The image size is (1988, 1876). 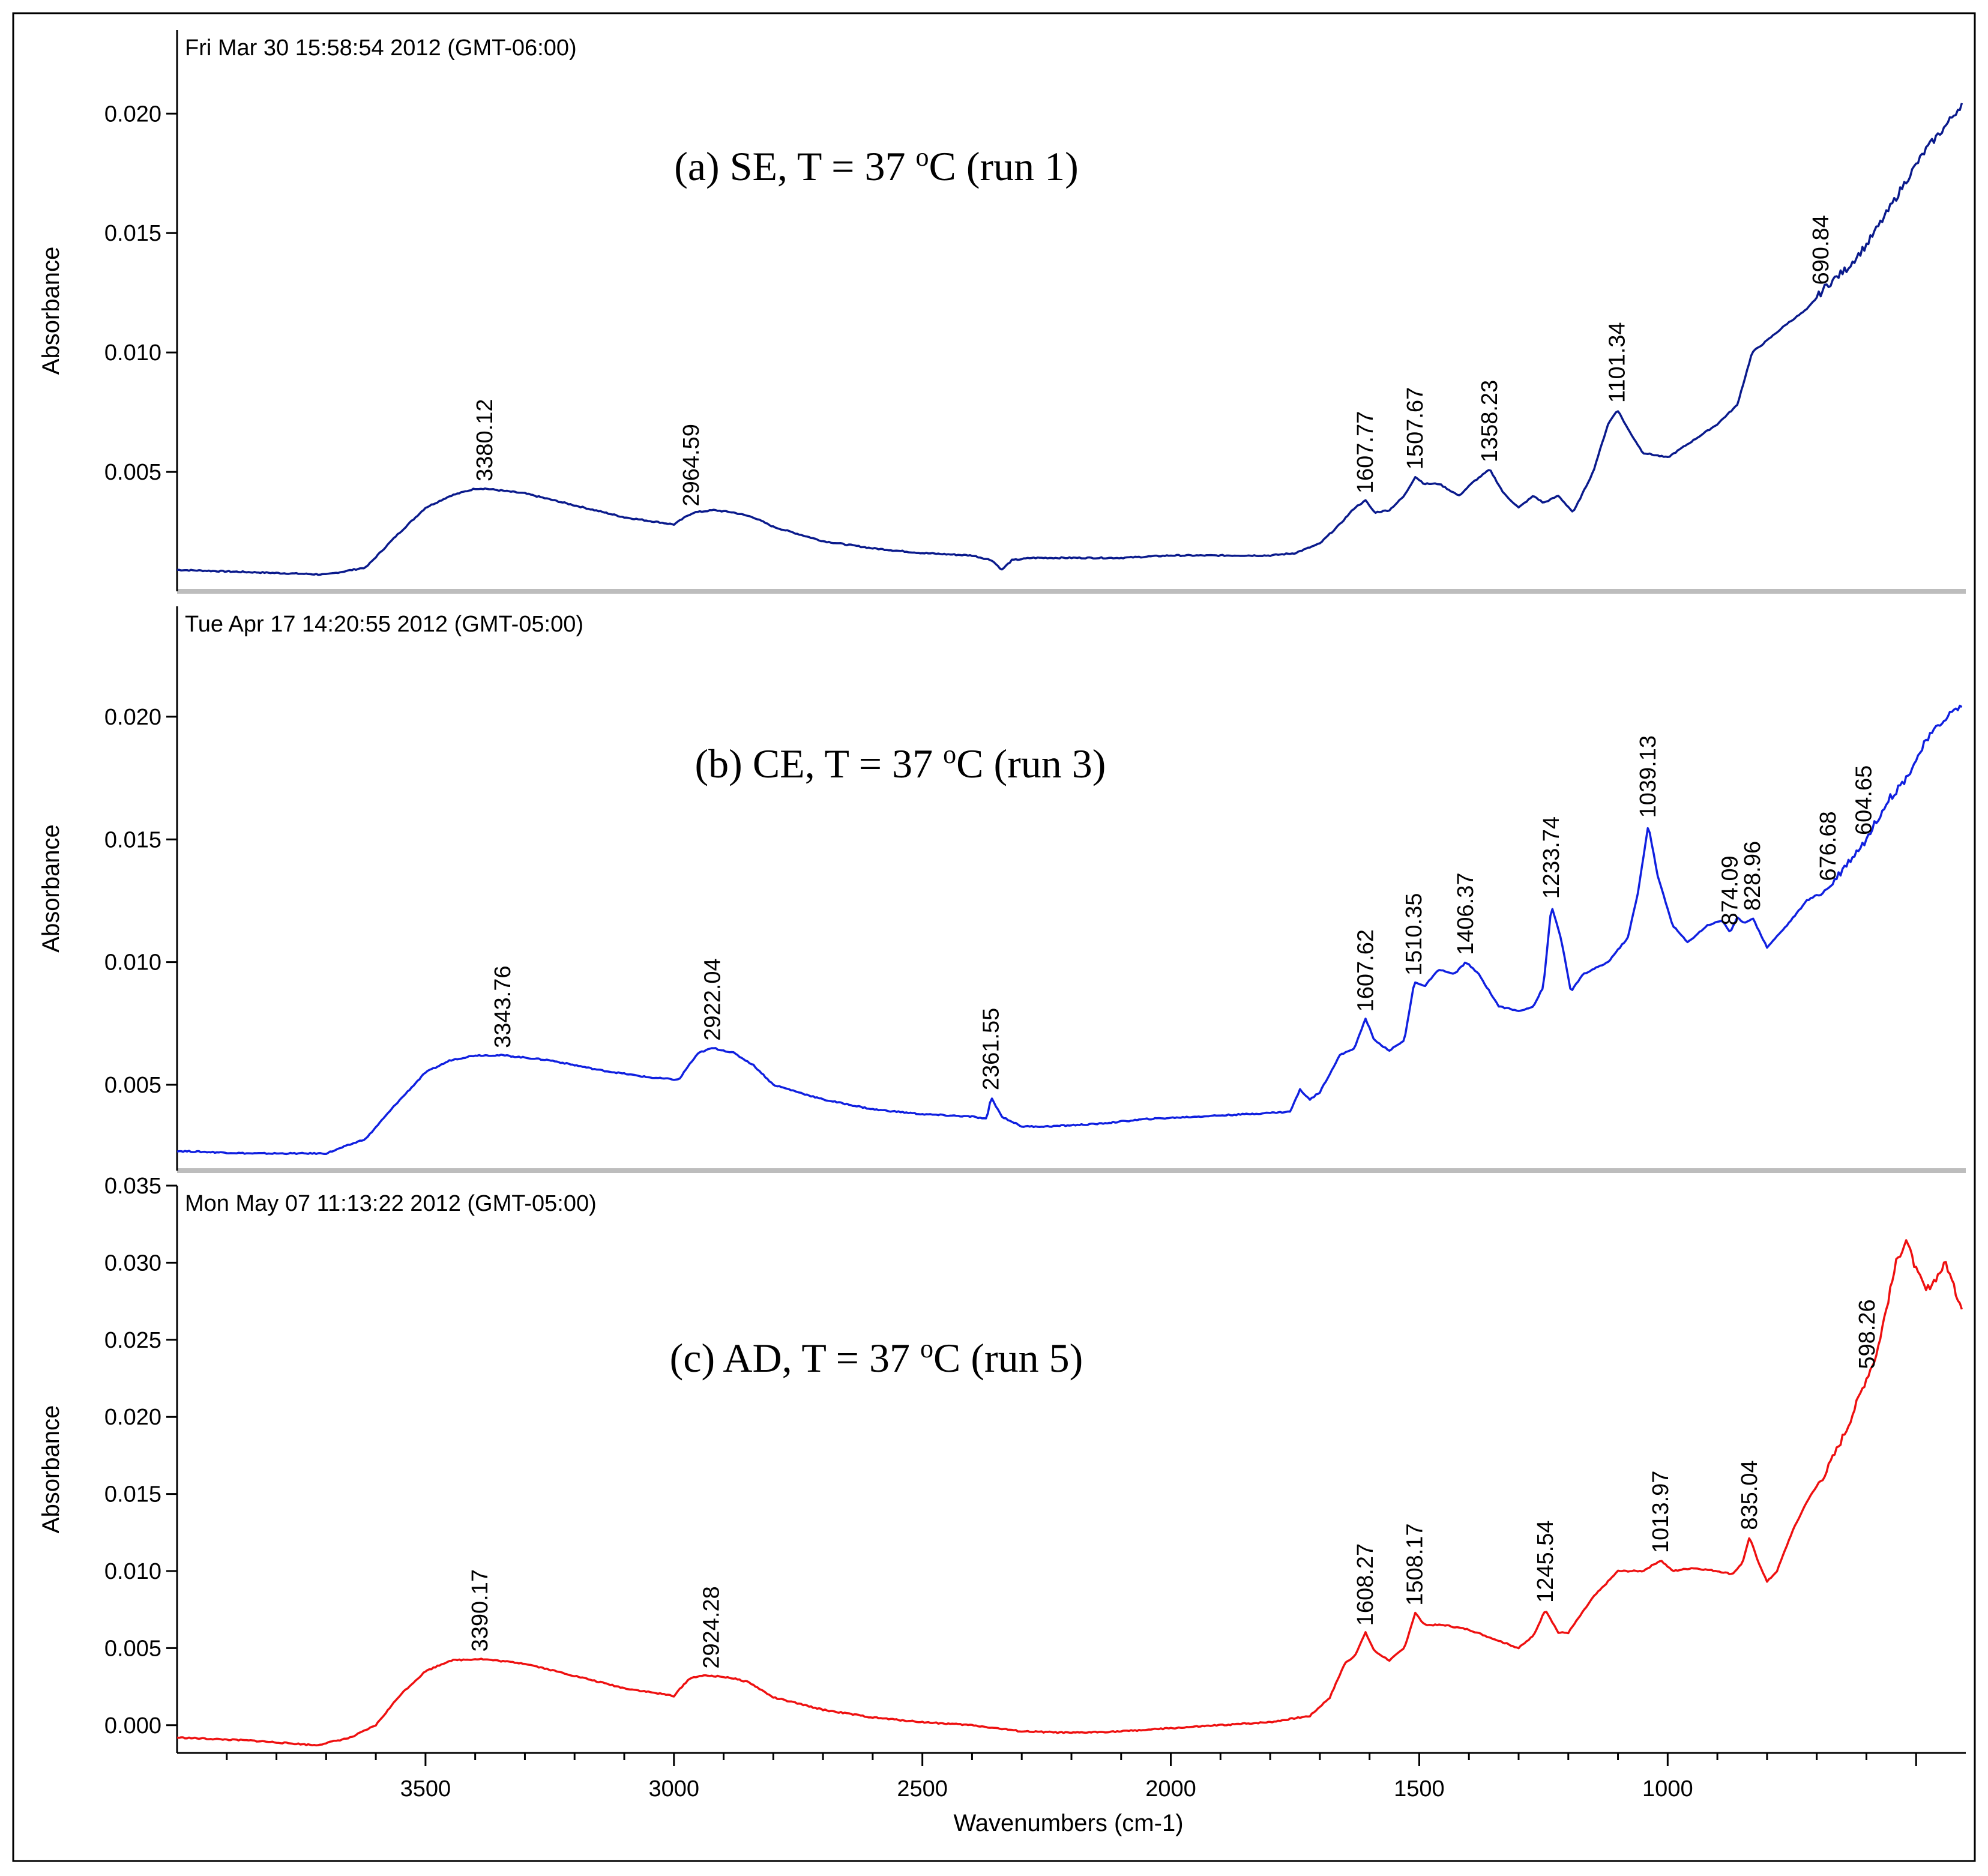 What do you see at coordinates (795, 1358) in the screenshot?
I see `panel-c-title-main: (c) AD, T = 37` at bounding box center [795, 1358].